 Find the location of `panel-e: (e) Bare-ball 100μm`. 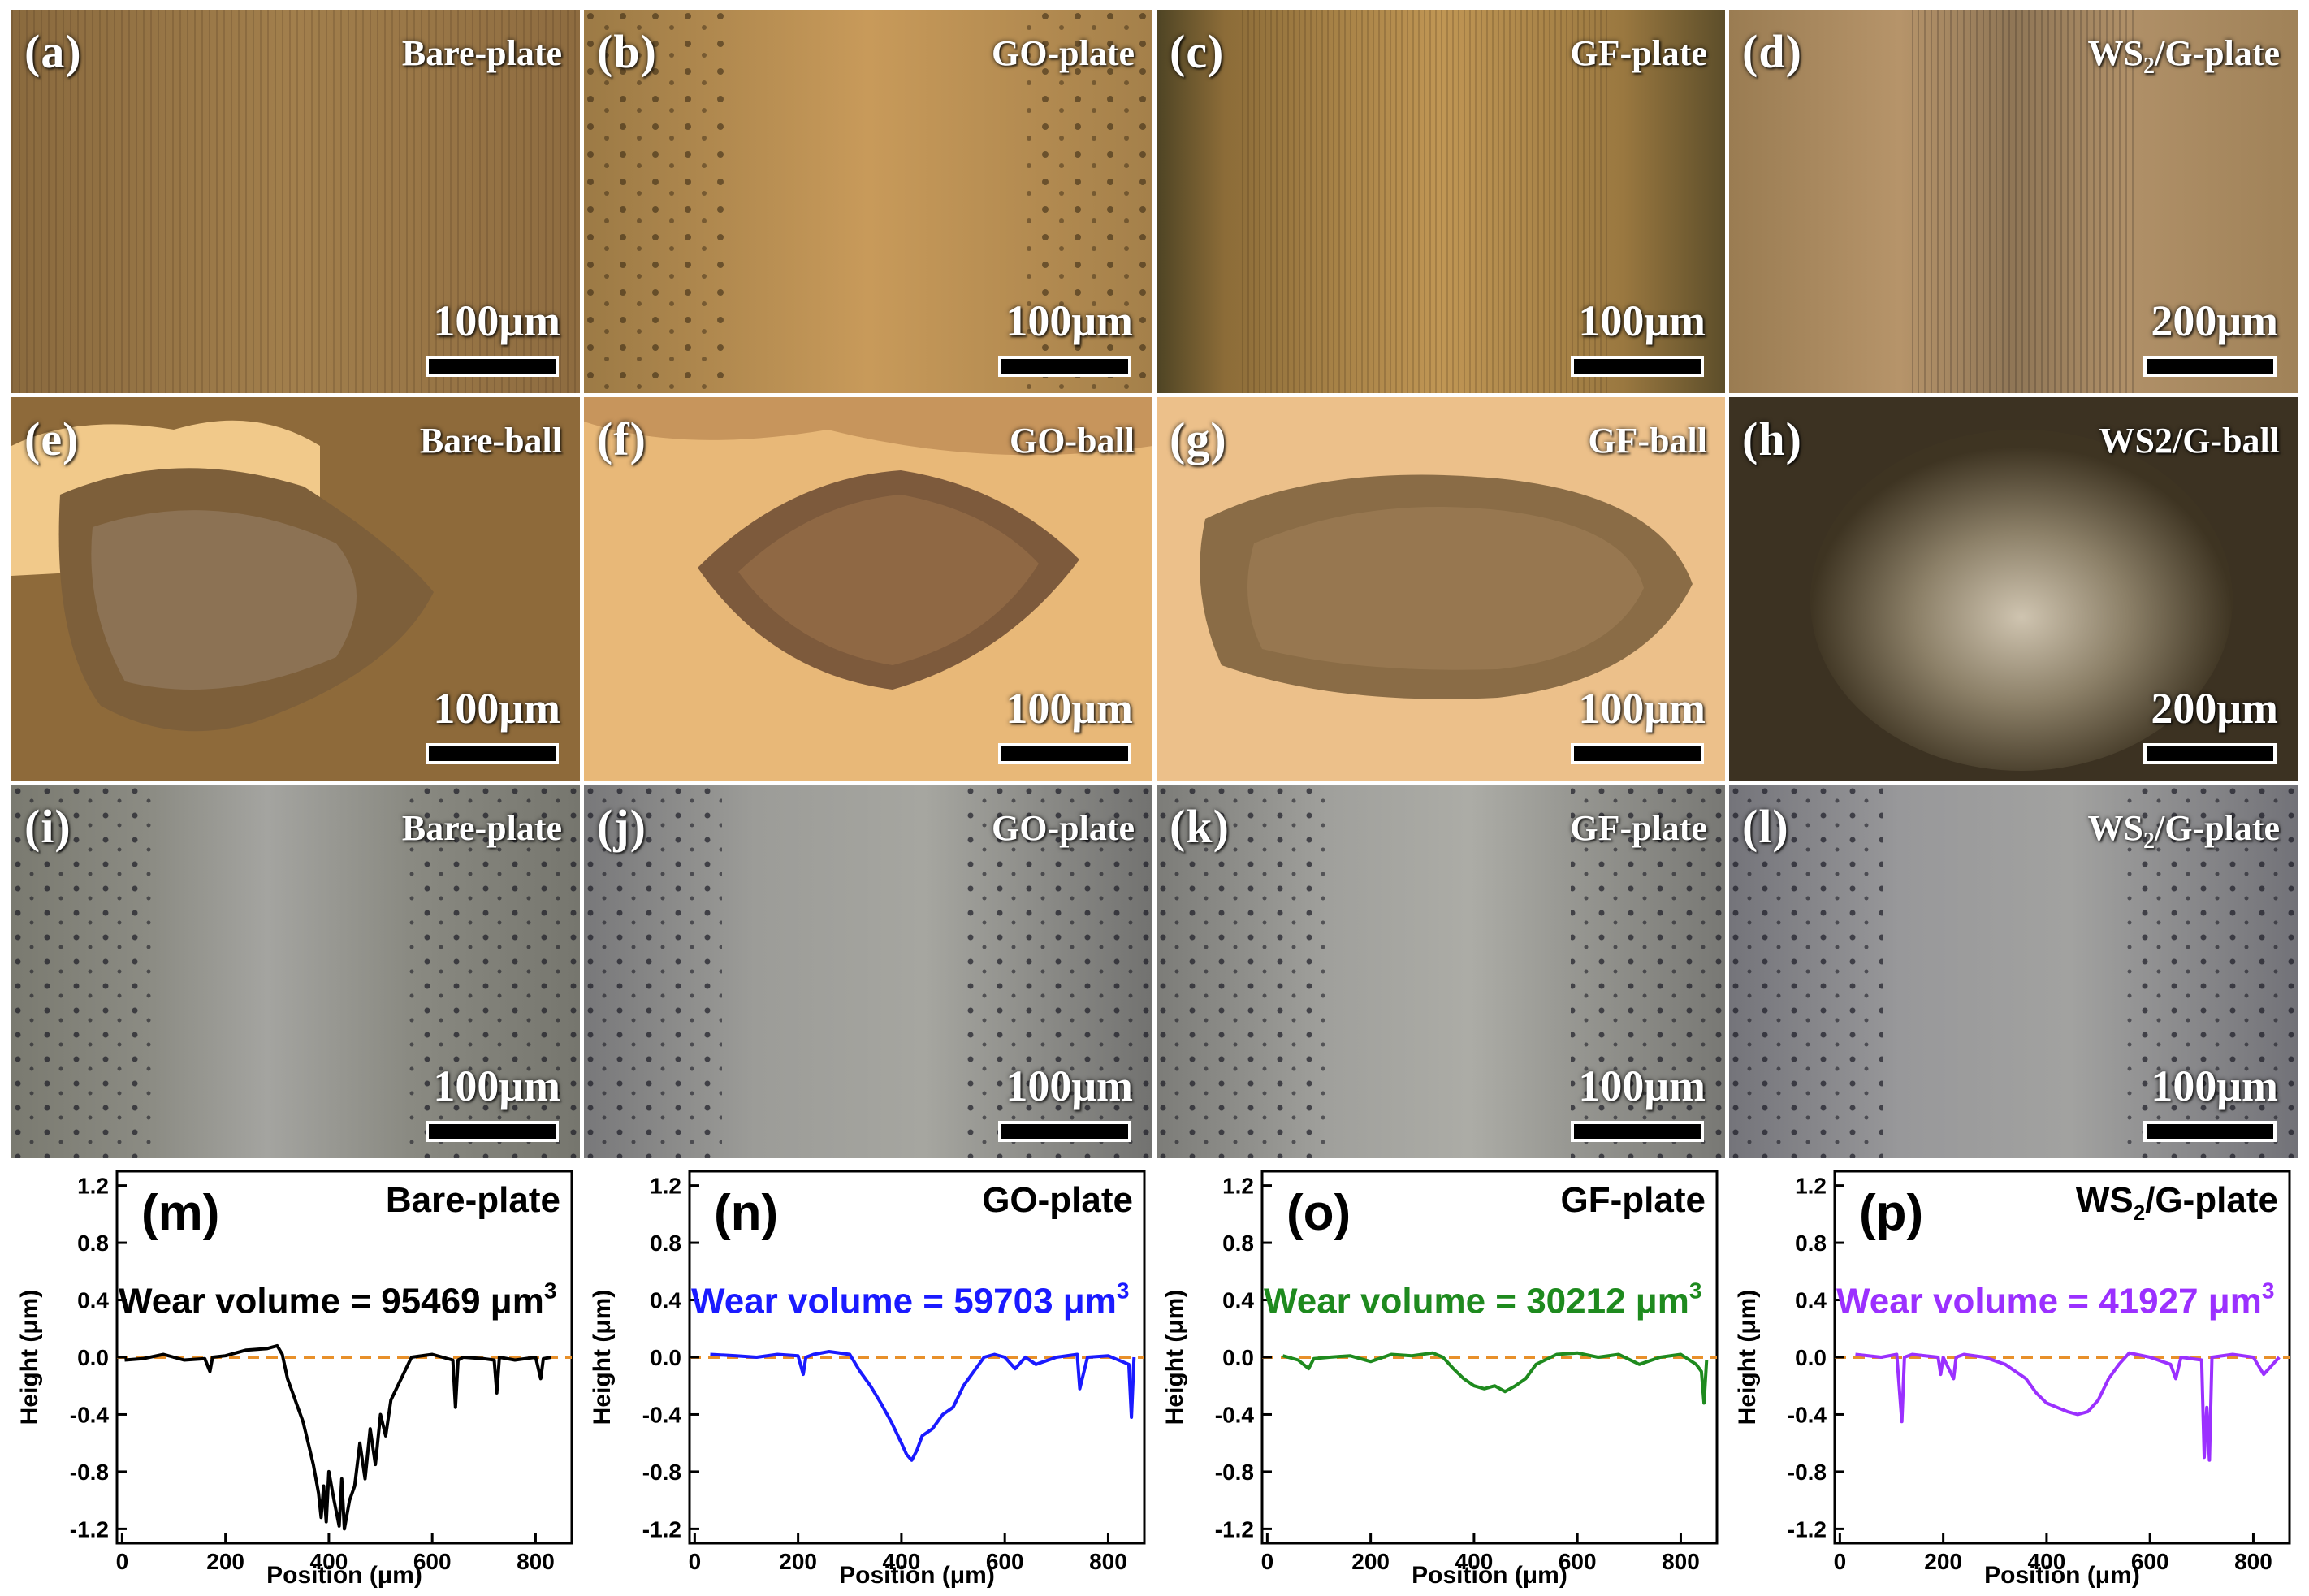

panel-e: (e) Bare-ball 100μm is located at coordinates (295, 589).